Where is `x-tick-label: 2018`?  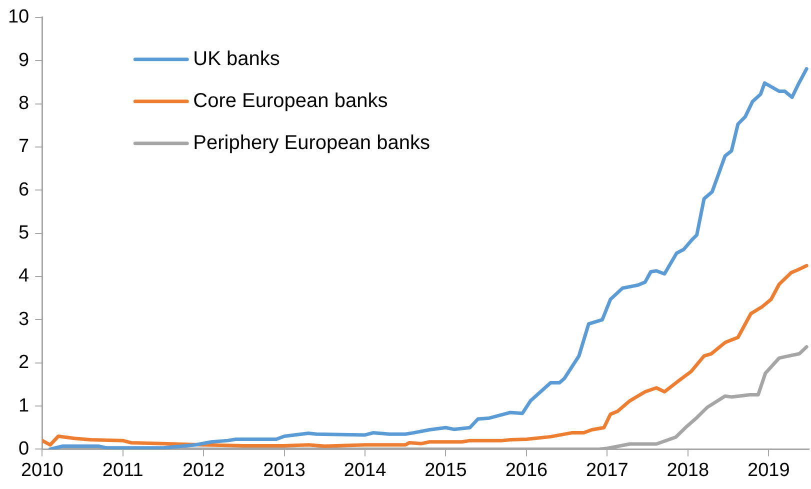
x-tick-label: 2018 is located at coordinates (688, 470).